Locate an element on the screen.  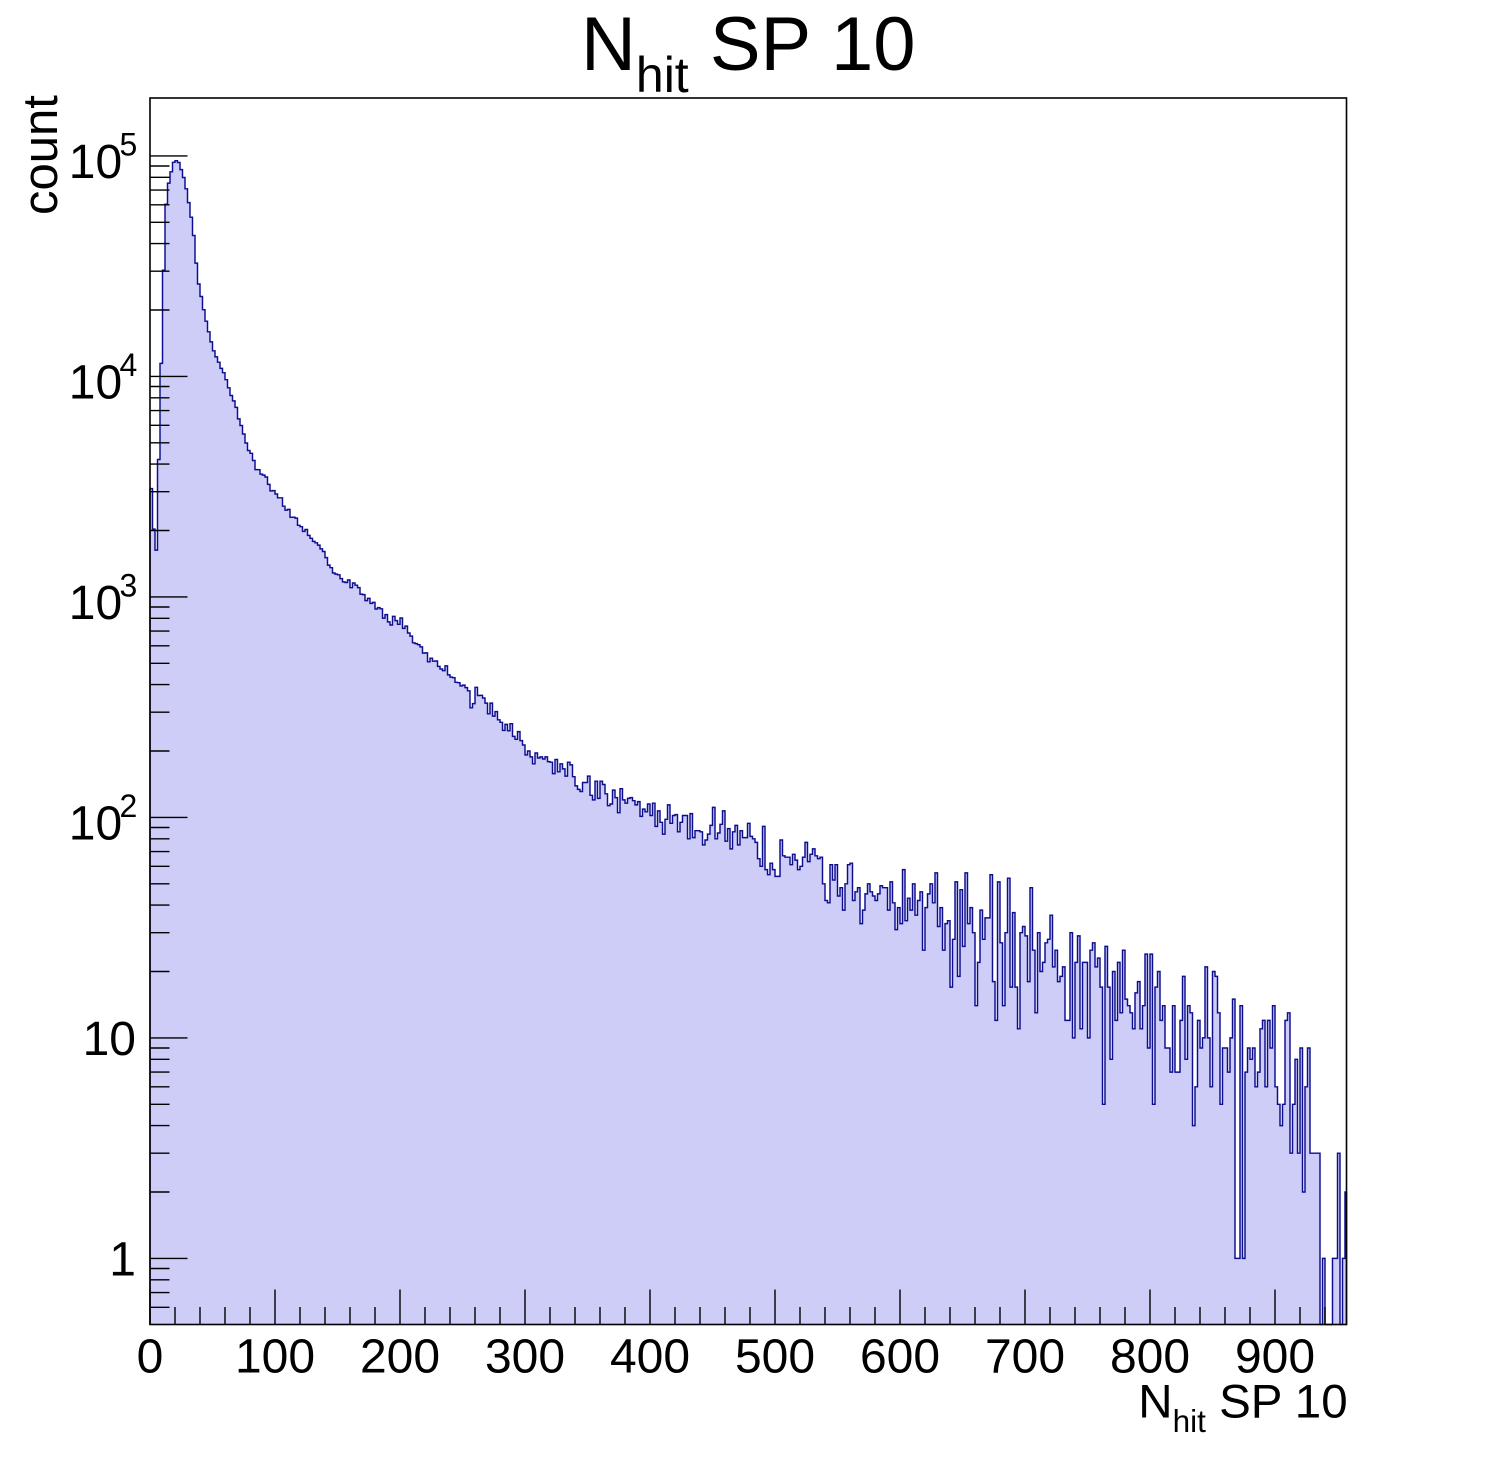
svg-text: count is located at coordinates (41, 155).